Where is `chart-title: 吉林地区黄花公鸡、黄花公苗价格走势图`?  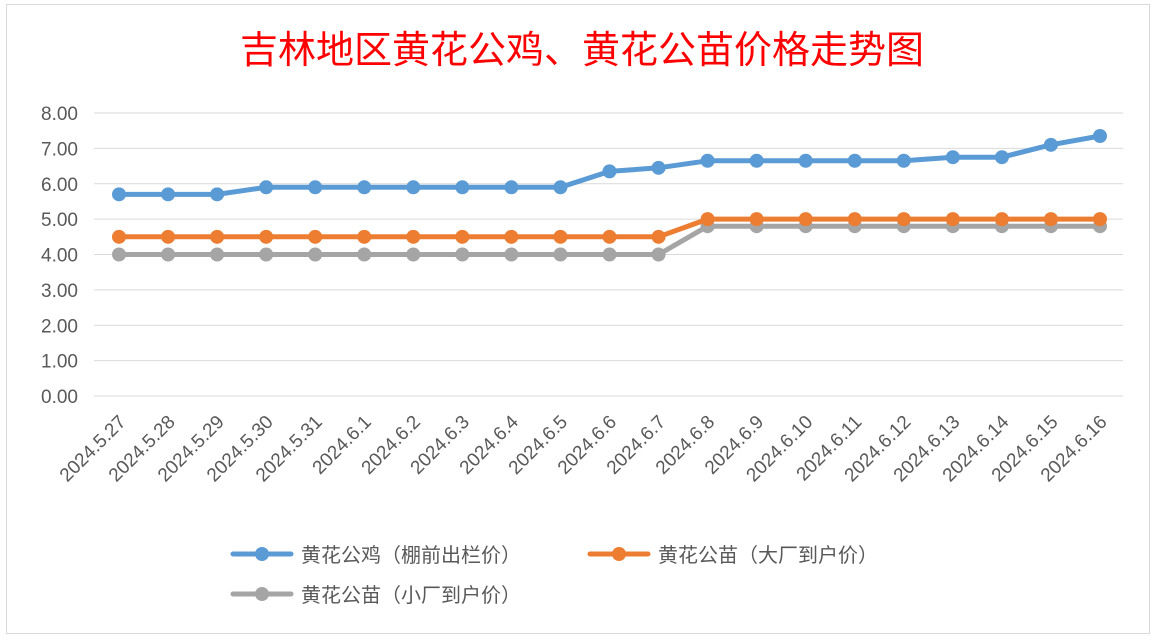
chart-title: 吉林地区黄花公鸡、黄花公苗价格走势图 is located at coordinates (582, 50).